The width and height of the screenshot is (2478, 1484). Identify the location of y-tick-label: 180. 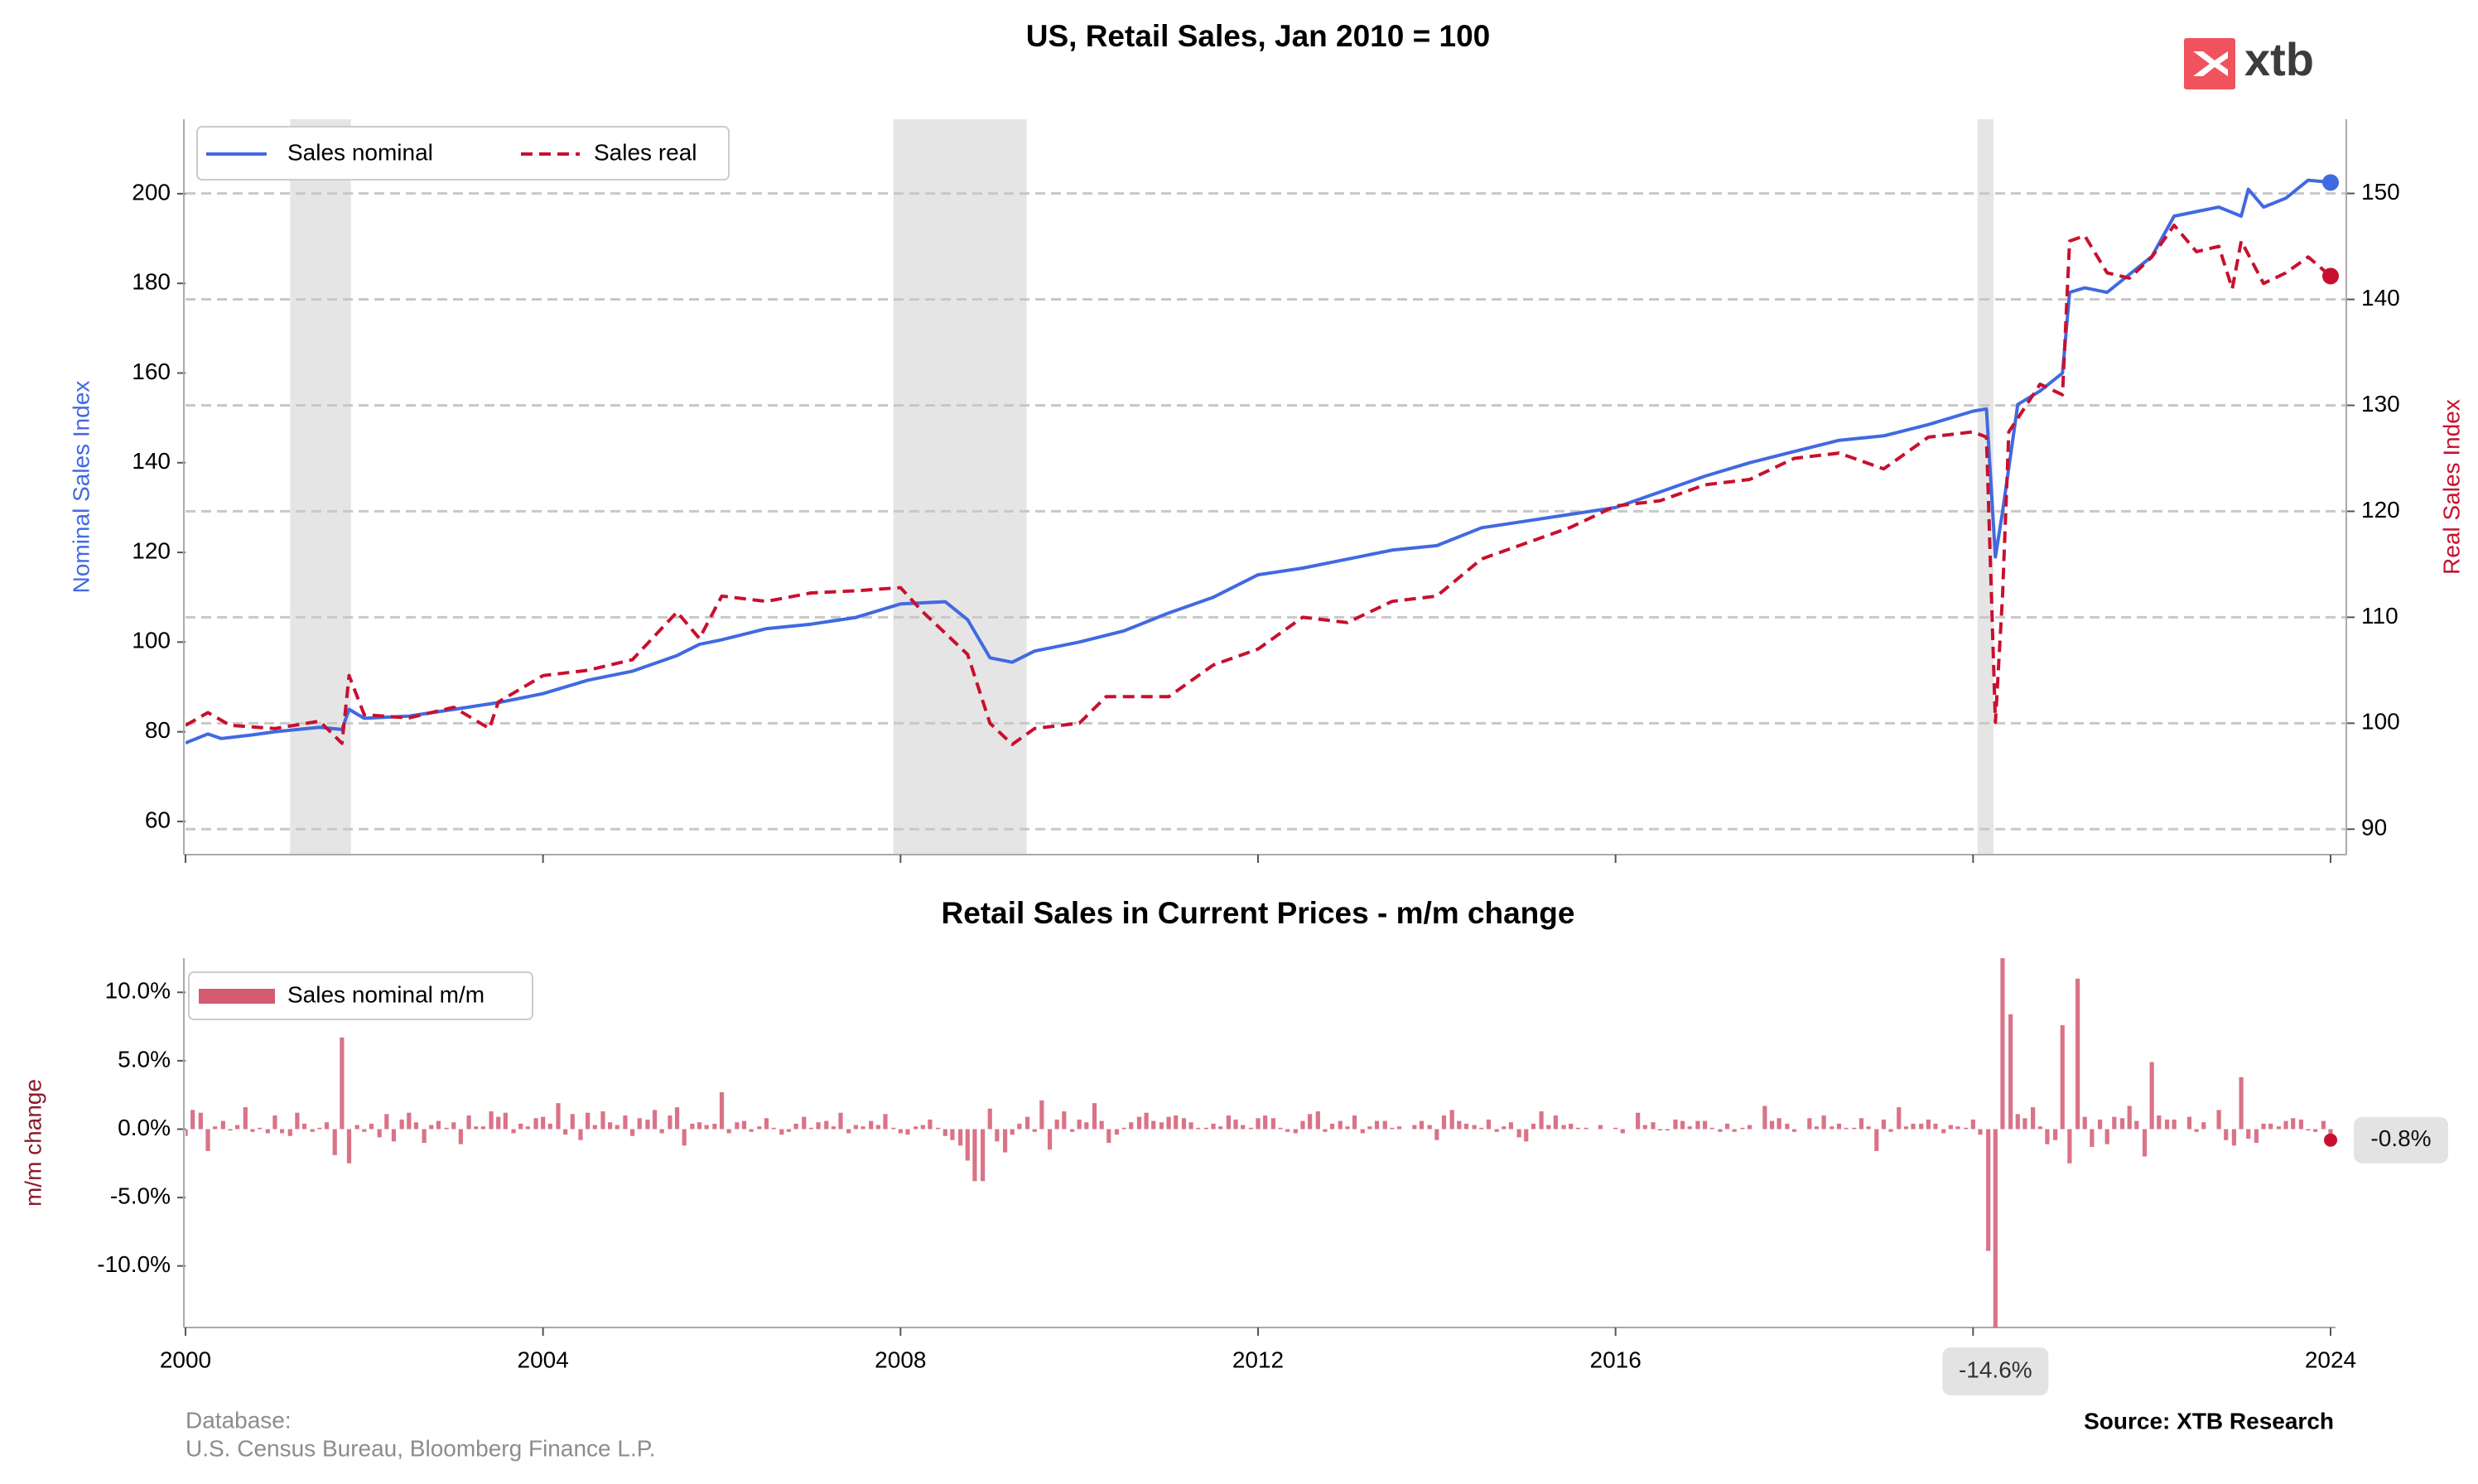
(151, 282).